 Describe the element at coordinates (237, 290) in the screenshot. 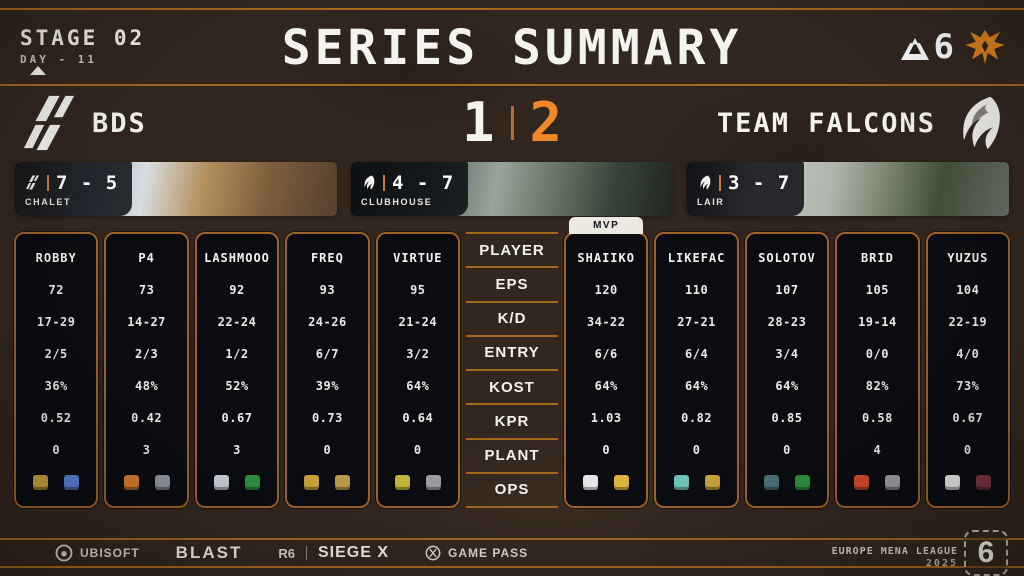

I see `stat-eps: 92` at that location.